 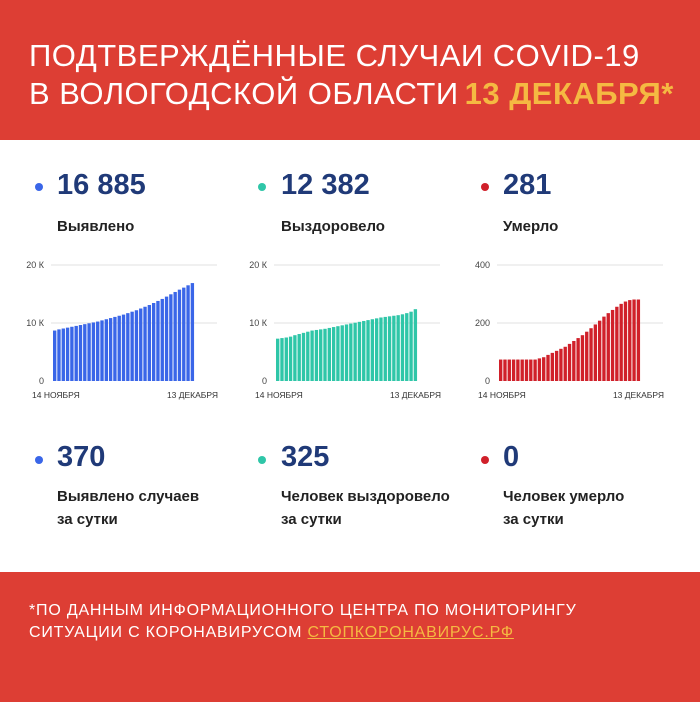 What do you see at coordinates (128, 496) in the screenshot?
I see `daily-label1-detected: Выявлено случаев` at bounding box center [128, 496].